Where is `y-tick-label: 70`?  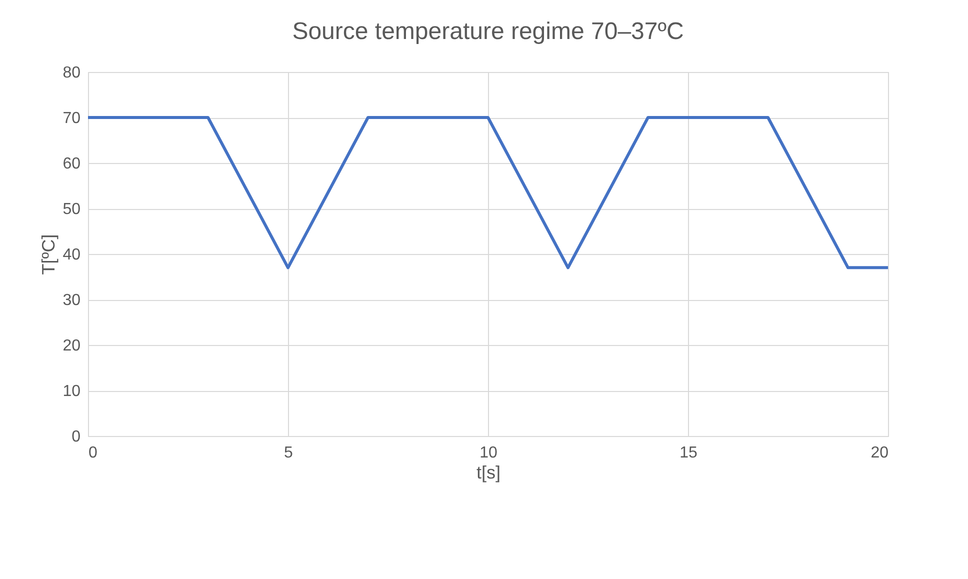 y-tick-label: 70 is located at coordinates (71, 118).